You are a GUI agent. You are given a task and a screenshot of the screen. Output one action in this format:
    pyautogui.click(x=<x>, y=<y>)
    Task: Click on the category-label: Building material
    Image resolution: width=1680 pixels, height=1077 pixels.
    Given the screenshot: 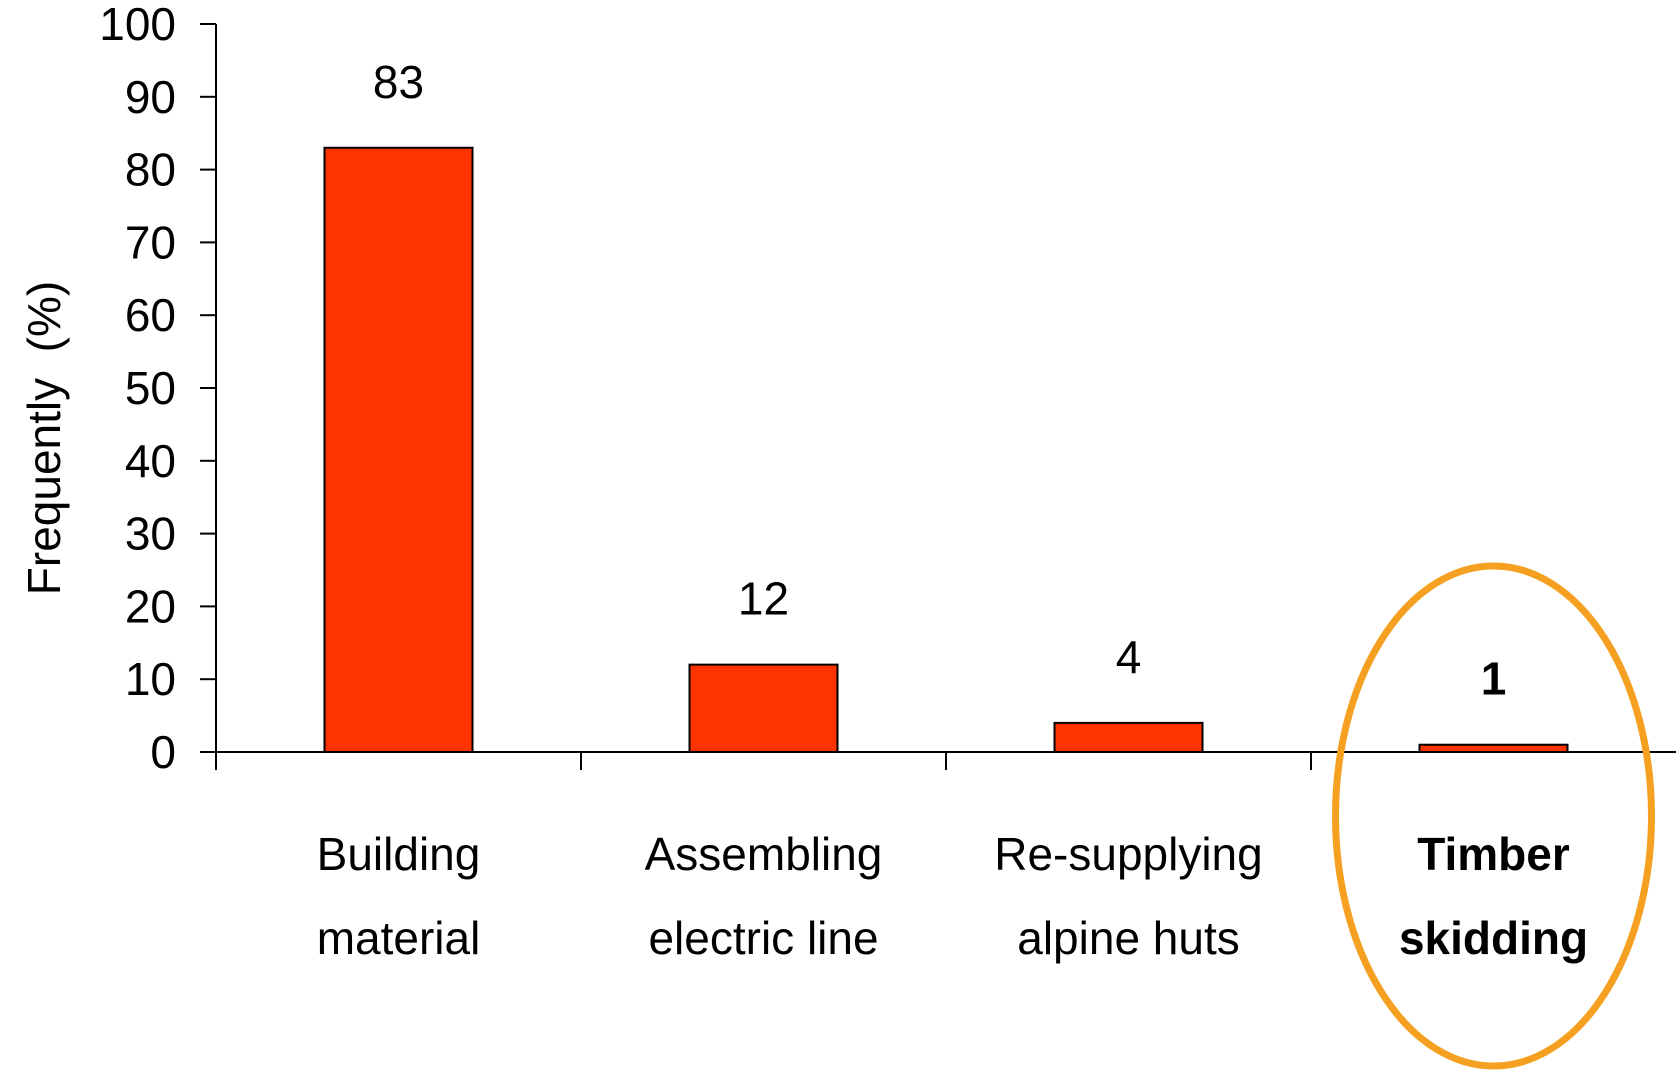 What is the action you would take?
    pyautogui.click(x=399, y=896)
    